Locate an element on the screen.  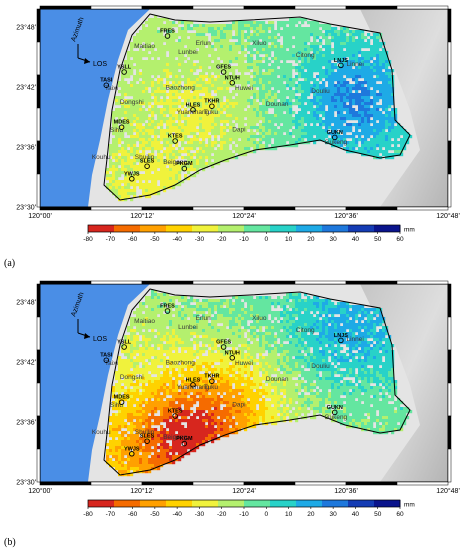
gps-station: TASI is located at coordinates (106, 83).